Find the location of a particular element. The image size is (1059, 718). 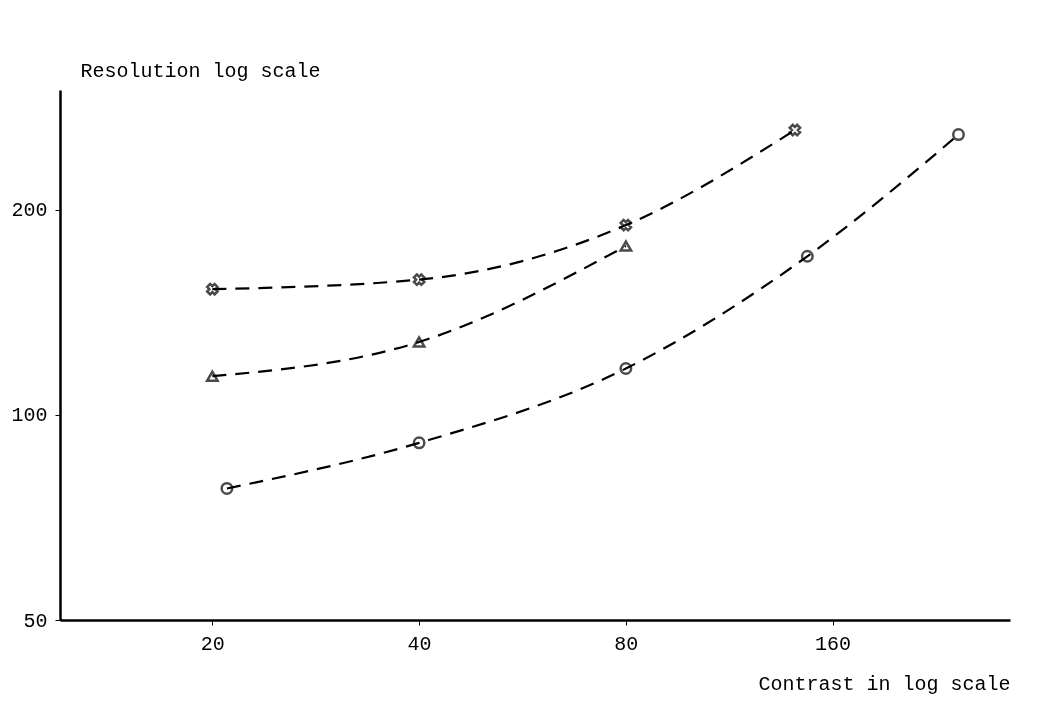

x-tick-label: 40 is located at coordinates (419, 644).